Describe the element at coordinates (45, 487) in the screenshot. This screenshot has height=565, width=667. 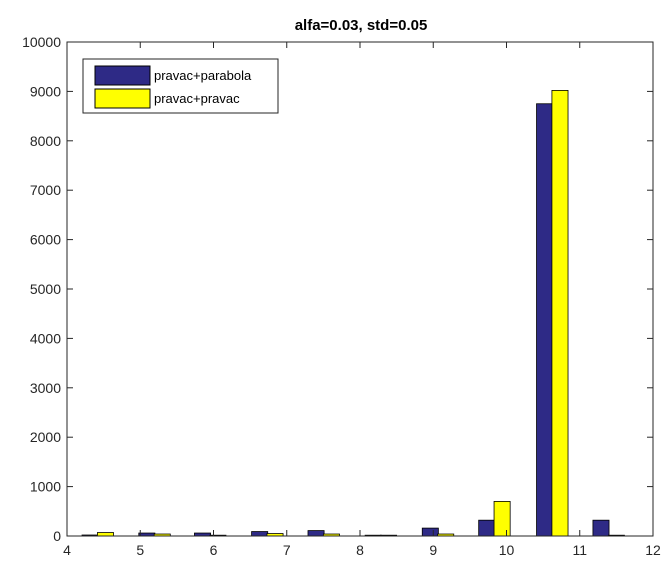
I see `y-tick-label-1: 1000` at that location.